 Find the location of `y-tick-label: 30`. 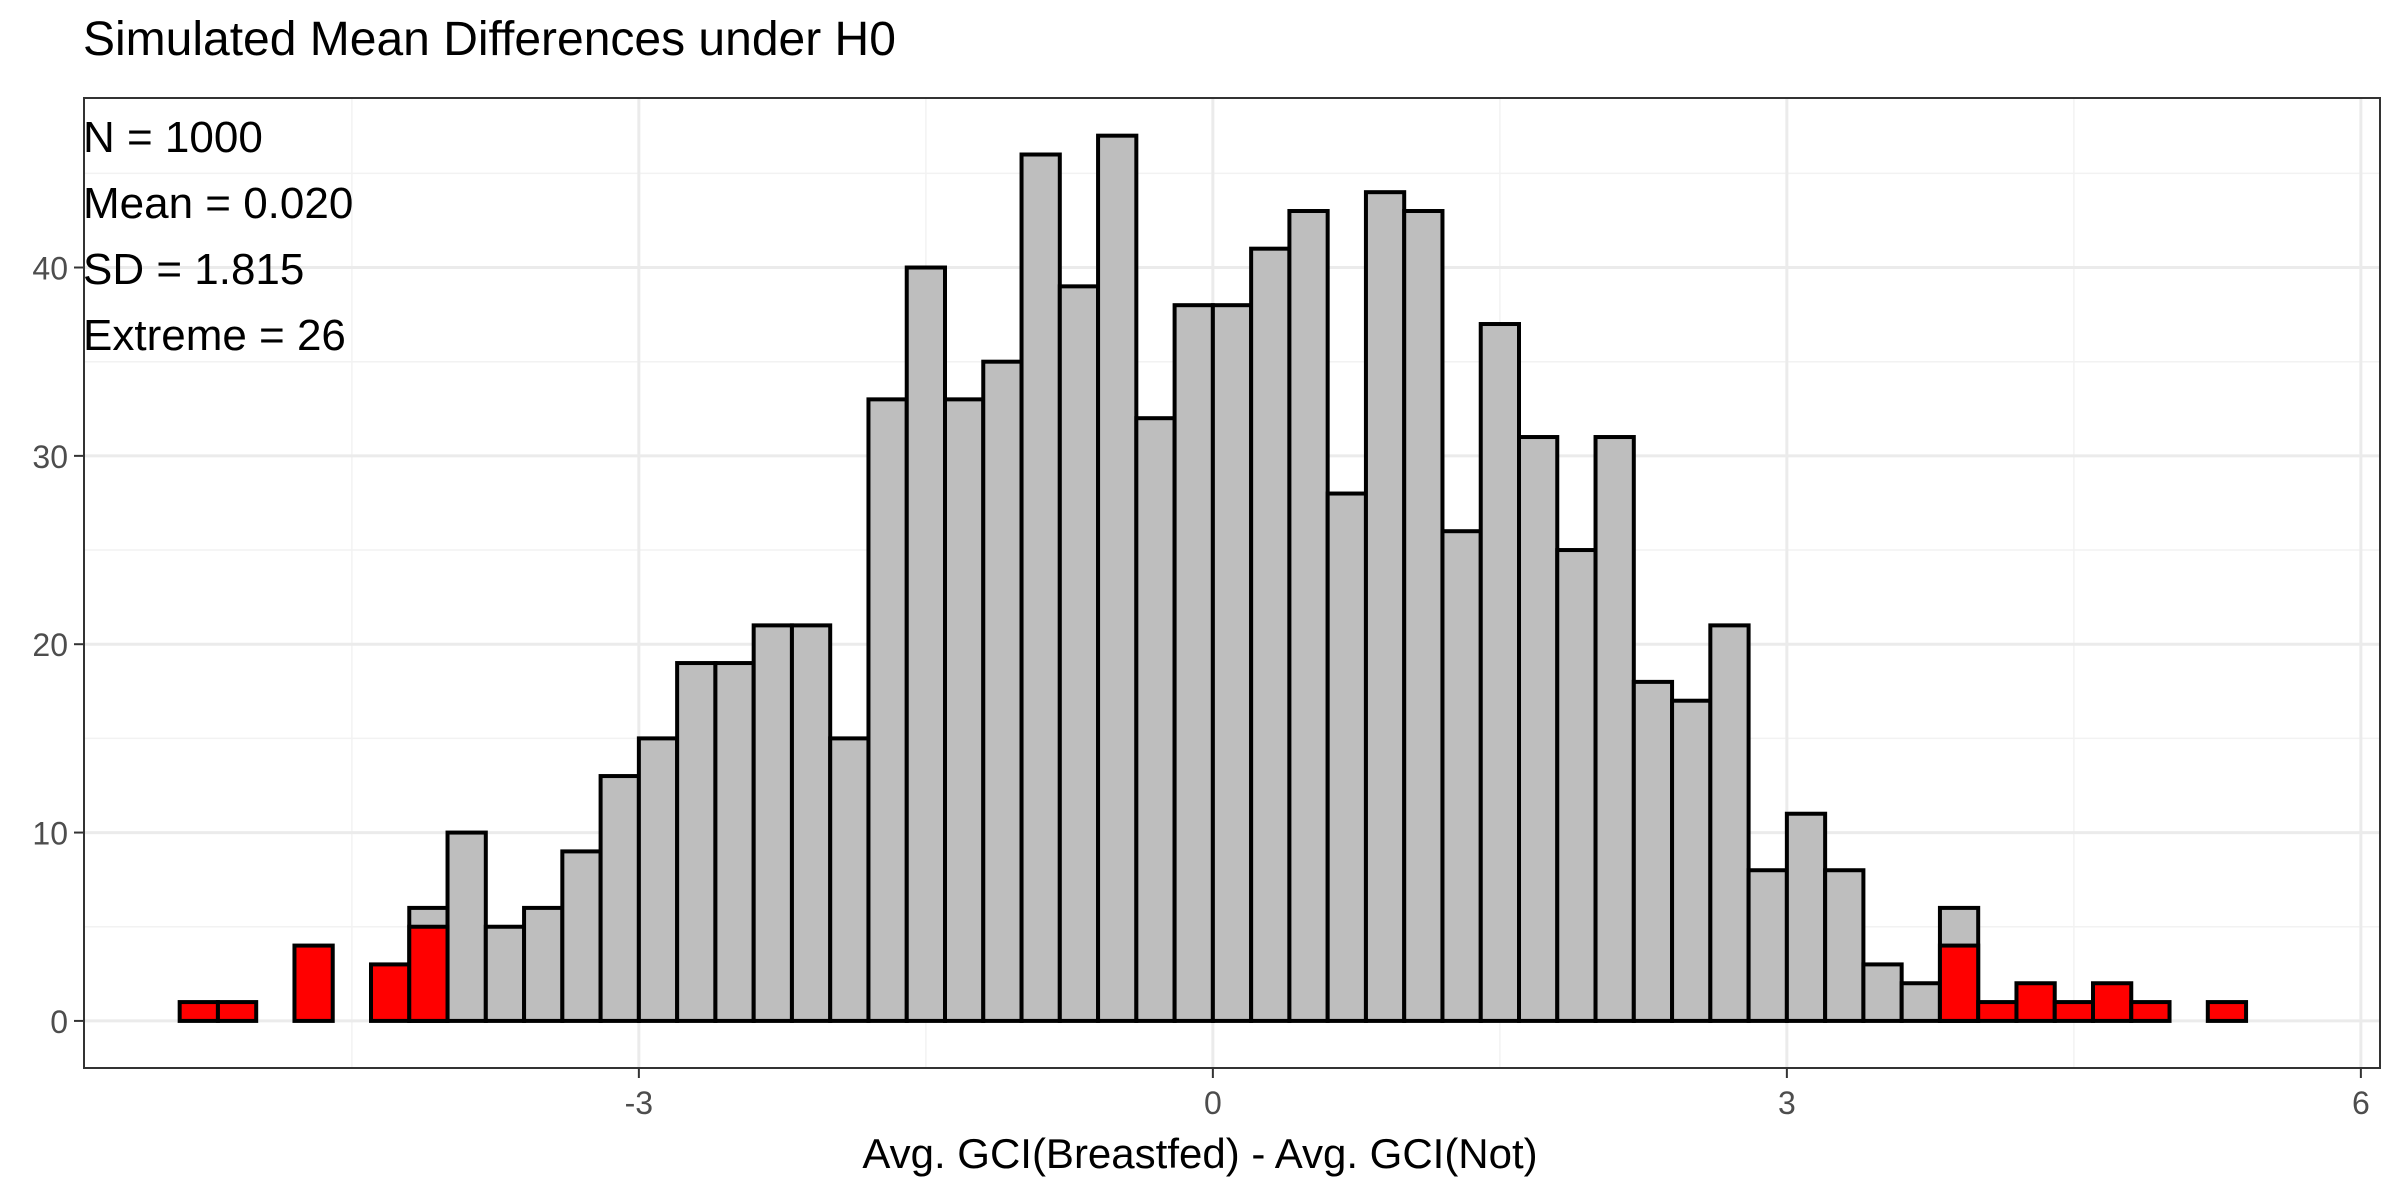

y-tick-label: 30 is located at coordinates (50, 457).